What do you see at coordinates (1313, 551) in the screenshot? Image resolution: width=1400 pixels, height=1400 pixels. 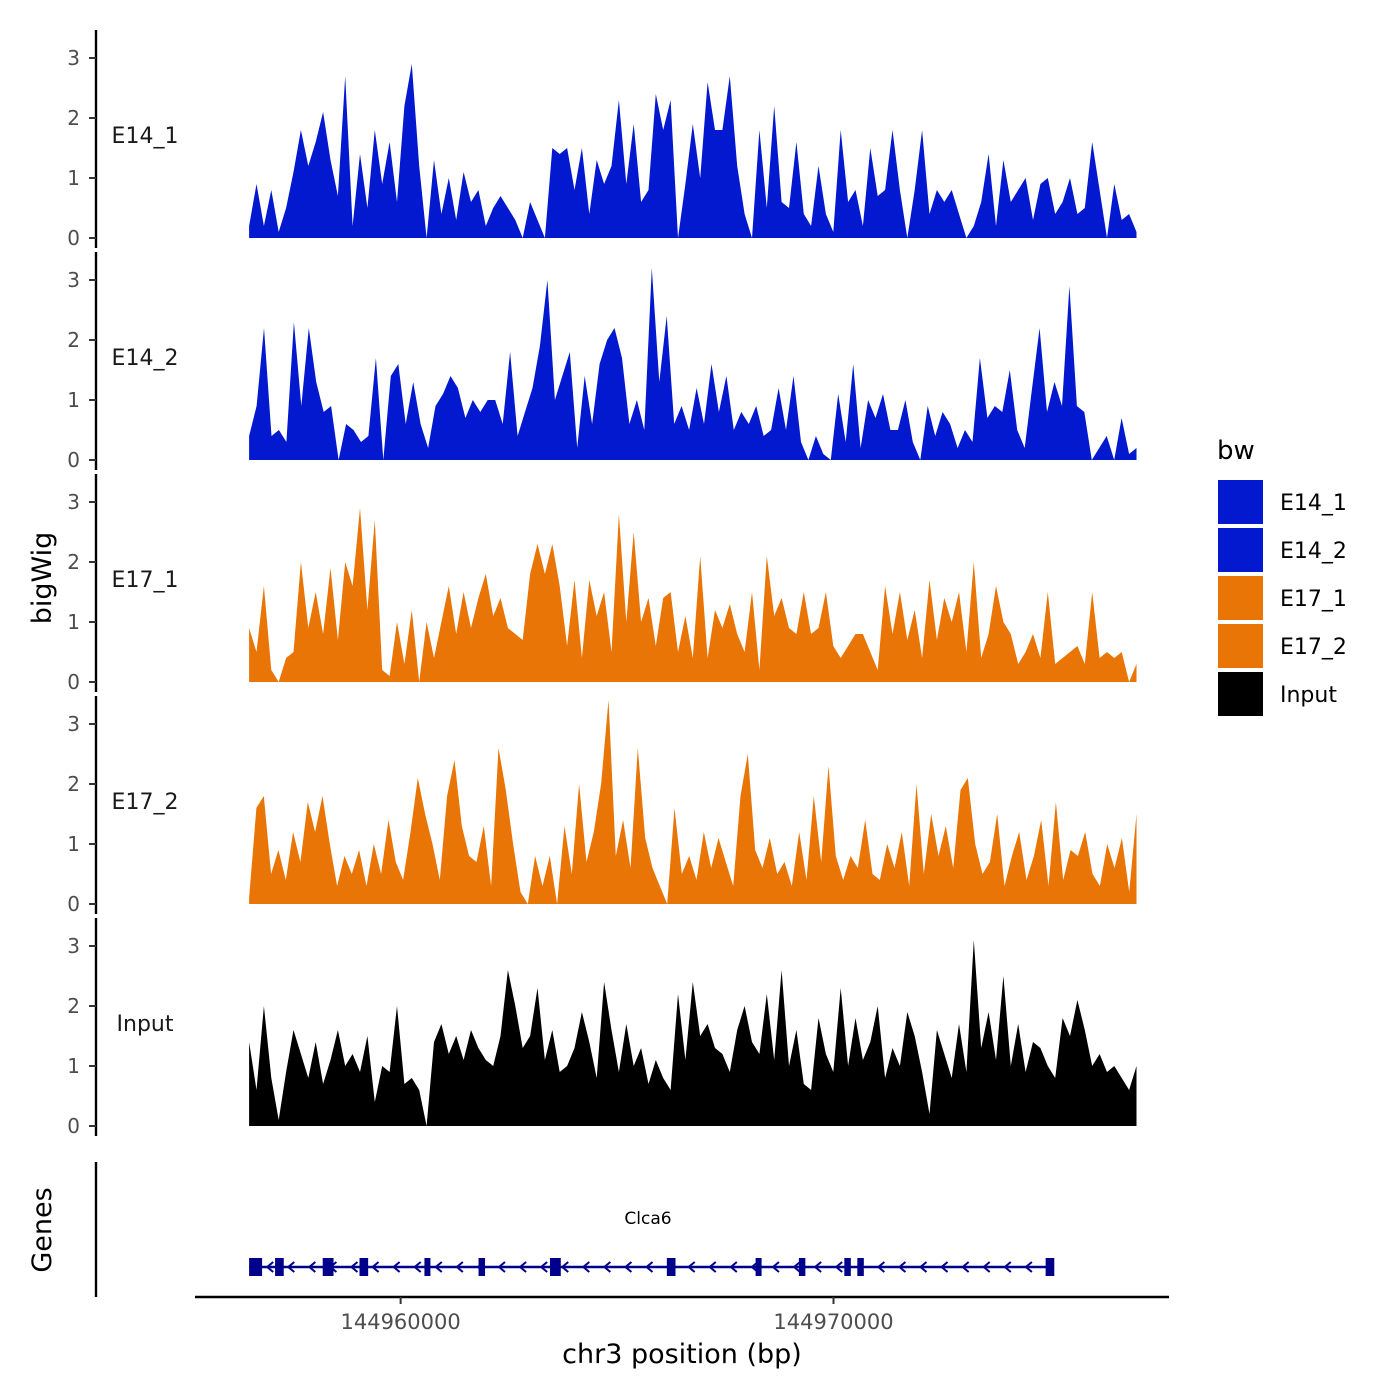 I see `legend-label: E14_2` at bounding box center [1313, 551].